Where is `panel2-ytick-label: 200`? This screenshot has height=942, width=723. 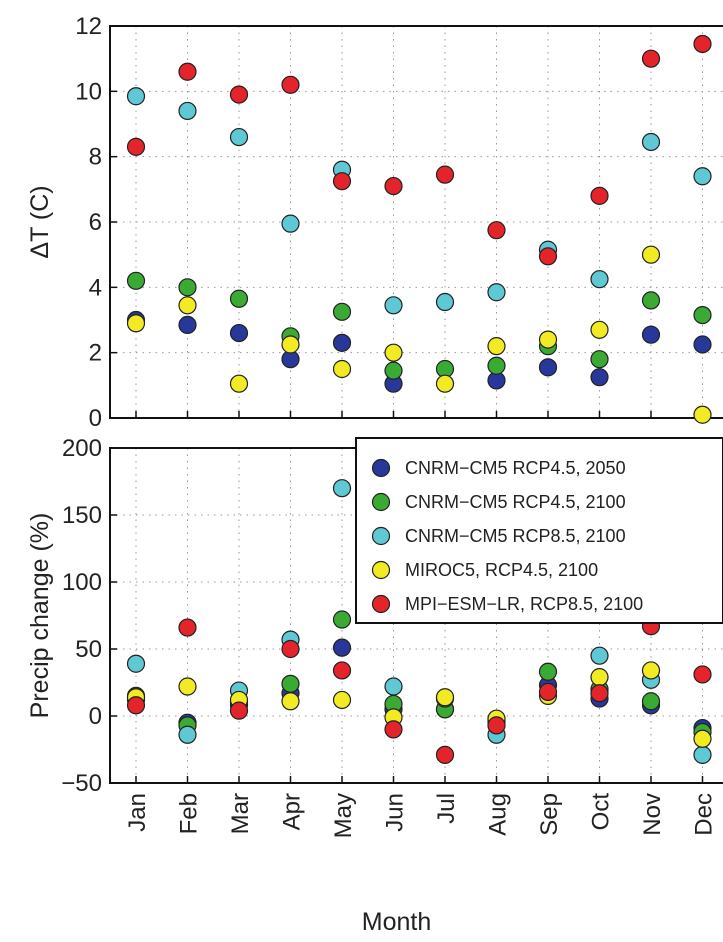 panel2-ytick-label: 200 is located at coordinates (82, 448).